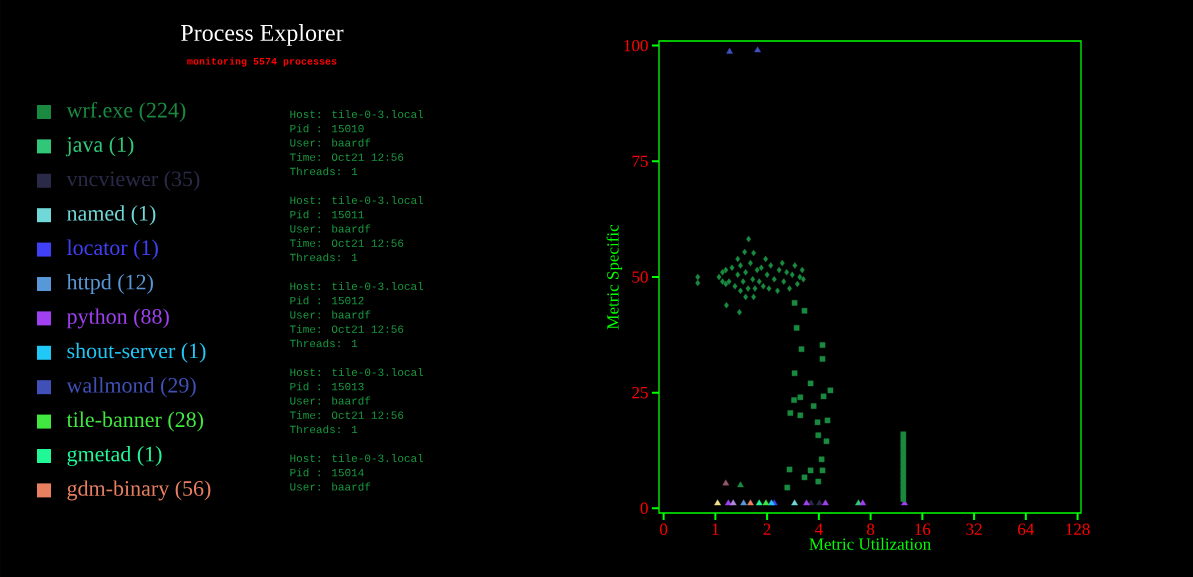 This screenshot has height=577, width=1193. I want to click on x-tick-label: 2, so click(767, 529).